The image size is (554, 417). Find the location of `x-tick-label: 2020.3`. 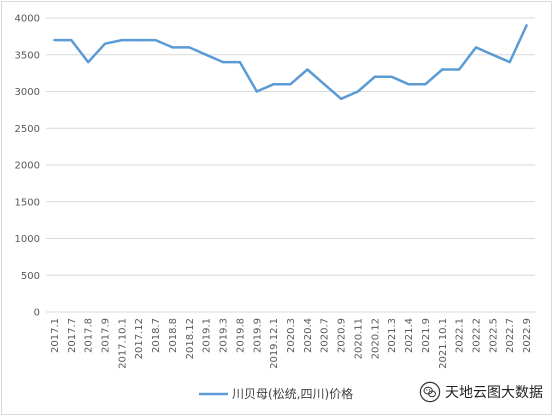

x-tick-label: 2020.3 is located at coordinates (291, 335).